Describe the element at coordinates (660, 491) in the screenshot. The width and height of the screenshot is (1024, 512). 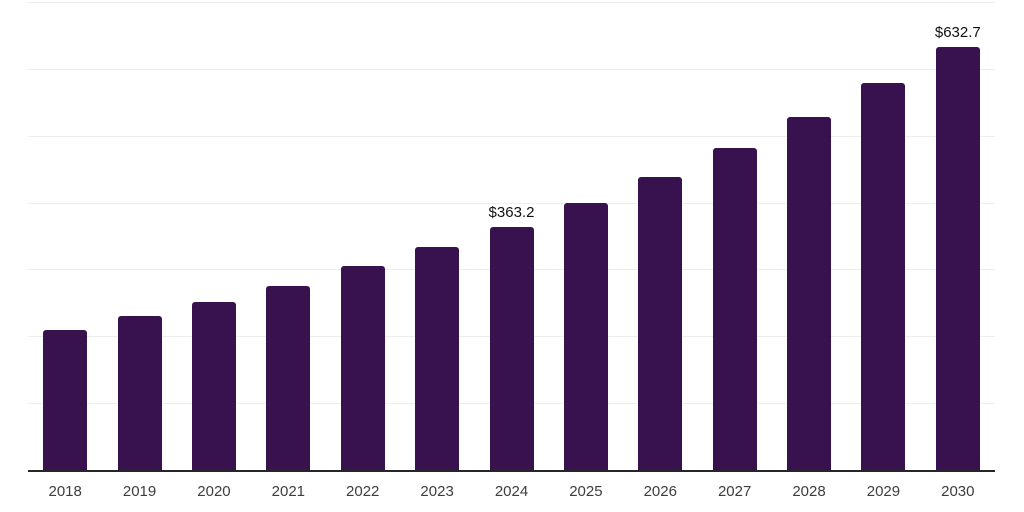
I see `x-tick-label-2026: 2026` at that location.